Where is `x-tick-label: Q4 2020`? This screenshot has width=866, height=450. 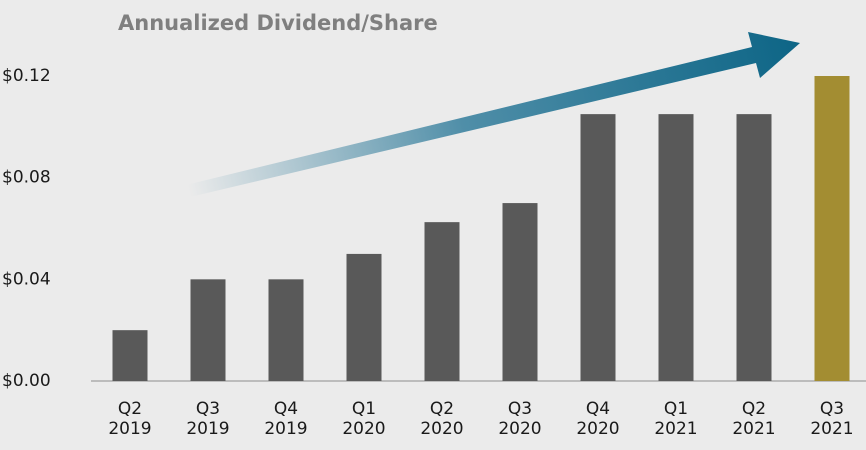
x-tick-label: Q4 2020 is located at coordinates (597, 419).